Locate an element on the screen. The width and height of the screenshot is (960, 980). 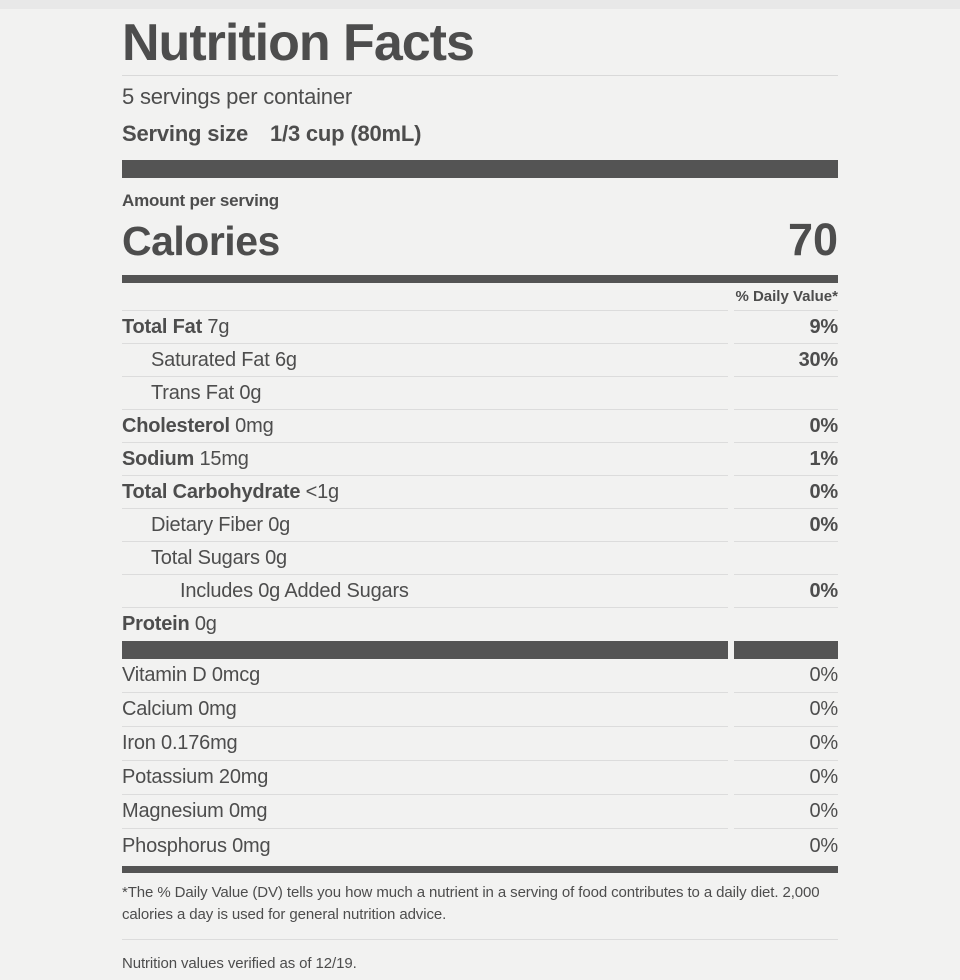
section-bar-protein is located at coordinates (480, 650).